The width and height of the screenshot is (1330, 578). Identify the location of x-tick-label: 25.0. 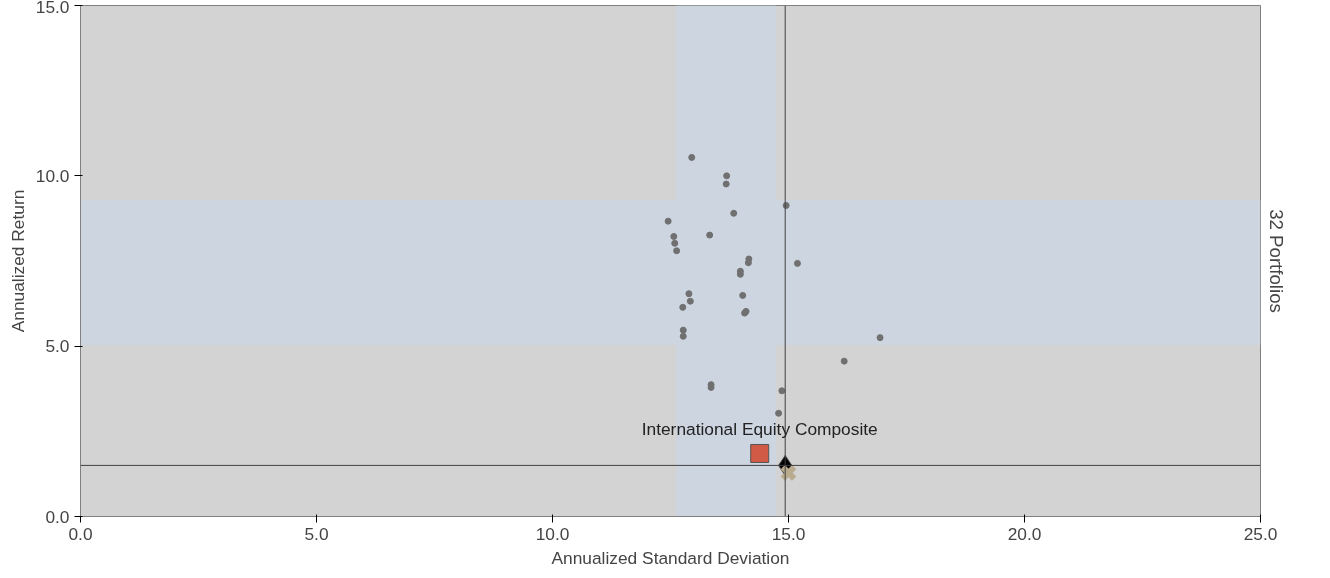
(1260, 533).